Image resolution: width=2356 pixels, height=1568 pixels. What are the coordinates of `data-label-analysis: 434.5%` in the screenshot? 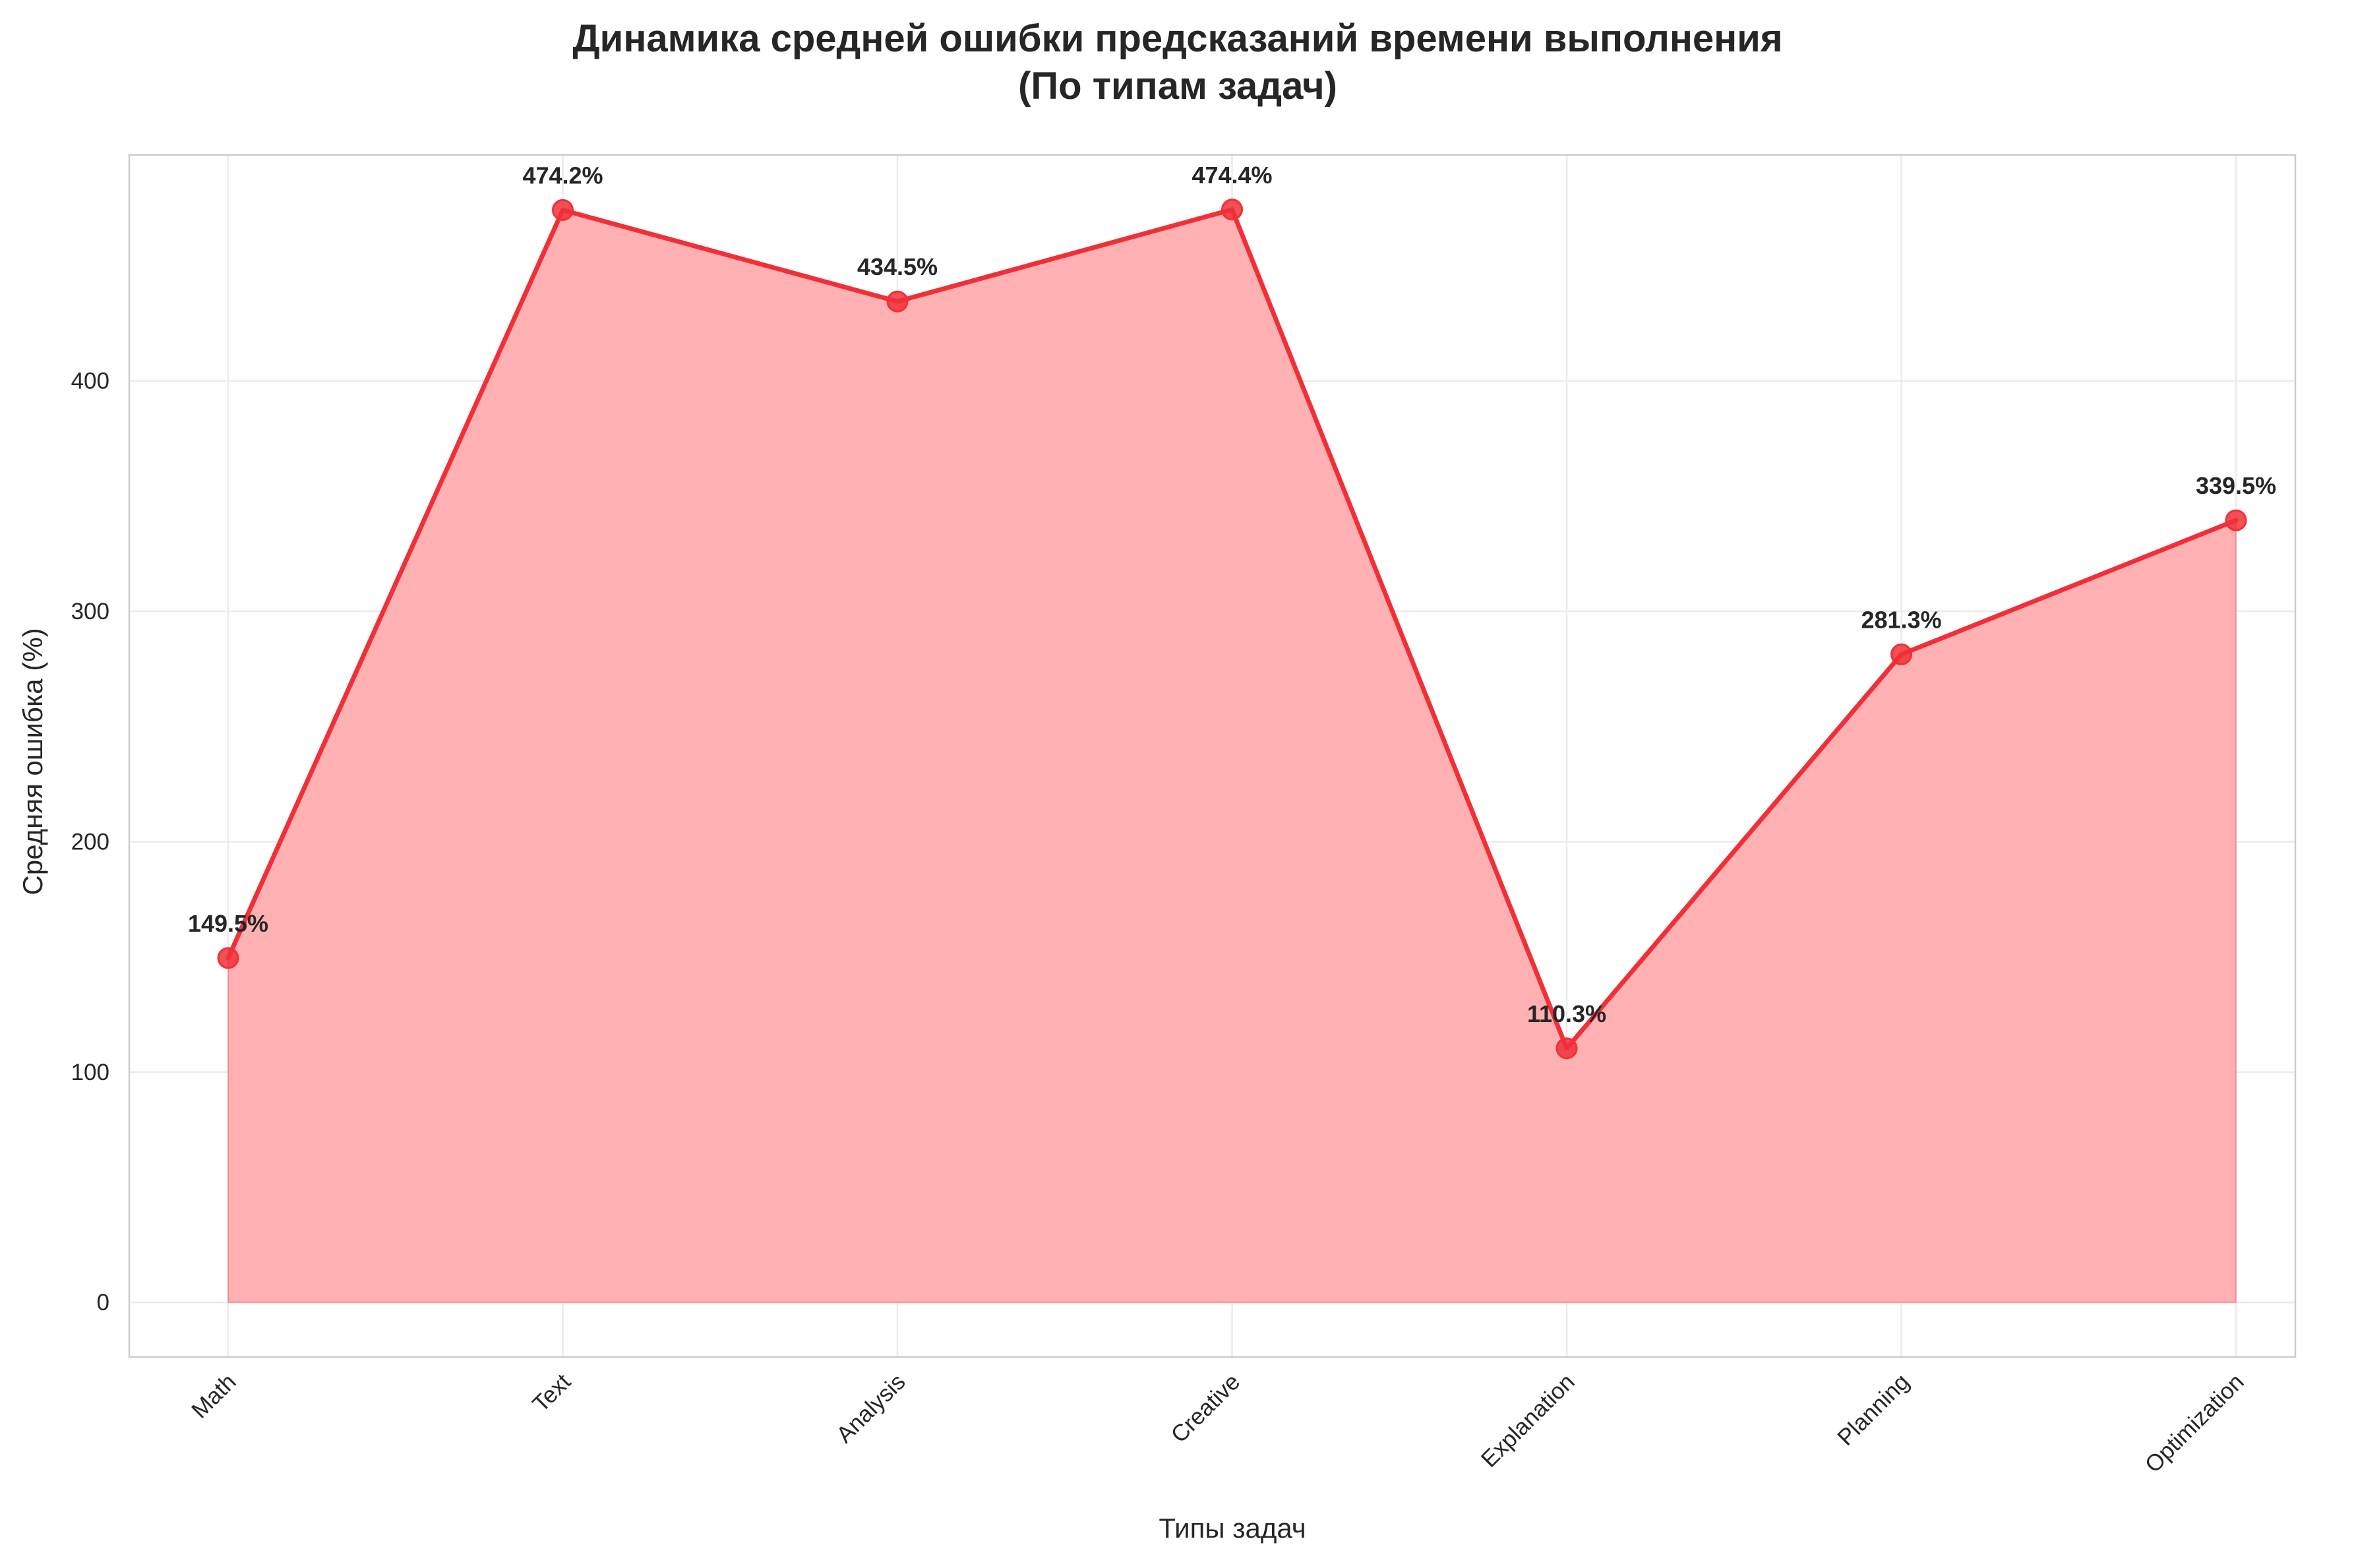 It's located at (897, 266).